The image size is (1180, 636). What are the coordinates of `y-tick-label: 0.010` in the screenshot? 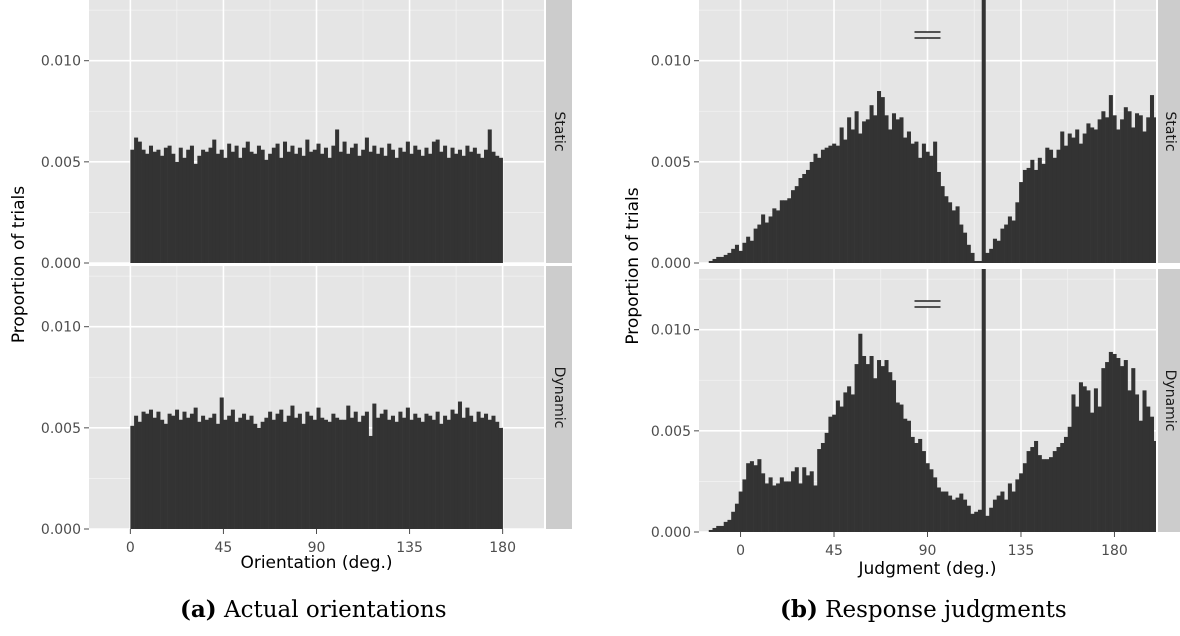 It's located at (61, 328).